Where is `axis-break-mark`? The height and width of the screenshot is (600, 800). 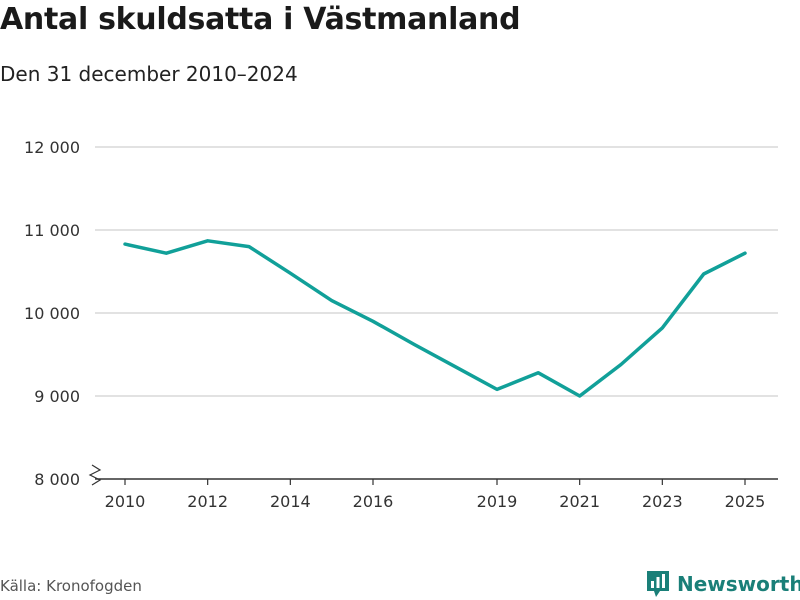 axis-break-mark is located at coordinates (95, 475).